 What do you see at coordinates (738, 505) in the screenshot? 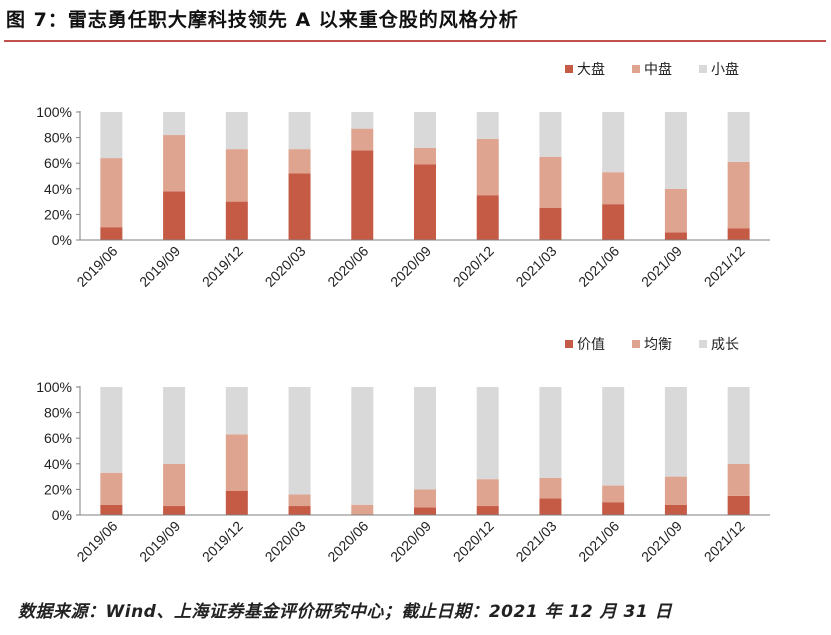
I see `bar-segment-价值-2021/12` at bounding box center [738, 505].